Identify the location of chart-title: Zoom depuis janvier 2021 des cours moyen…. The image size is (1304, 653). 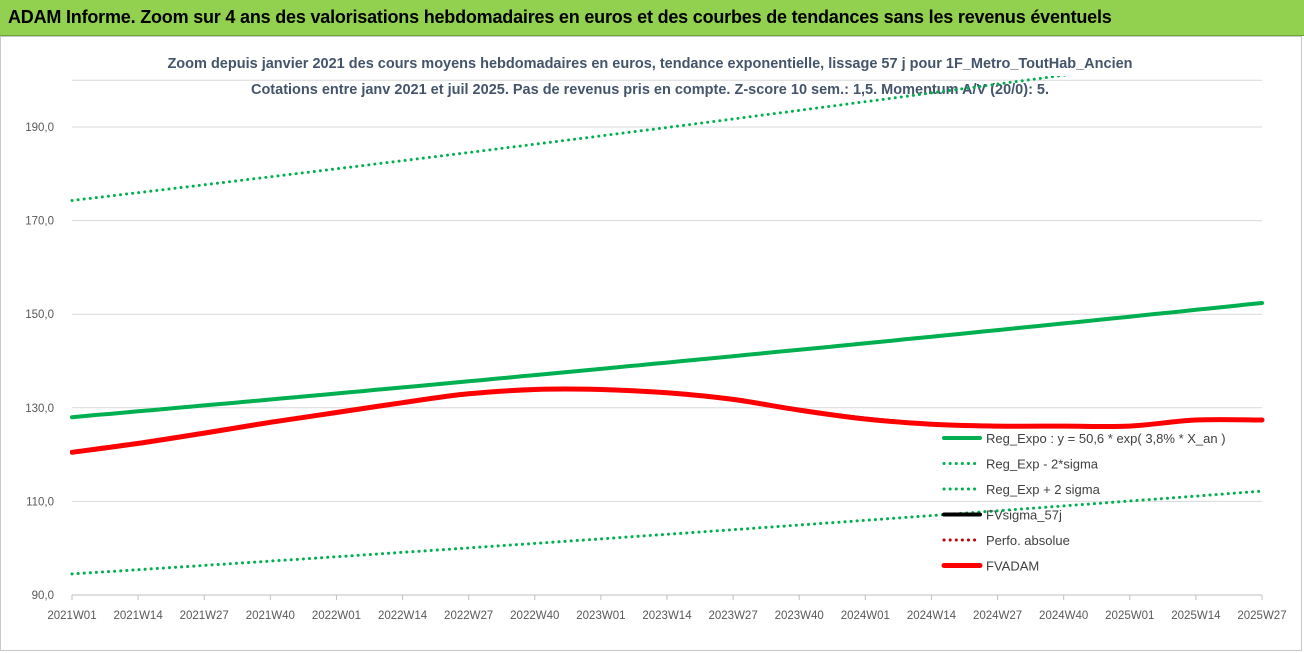
(649, 64).